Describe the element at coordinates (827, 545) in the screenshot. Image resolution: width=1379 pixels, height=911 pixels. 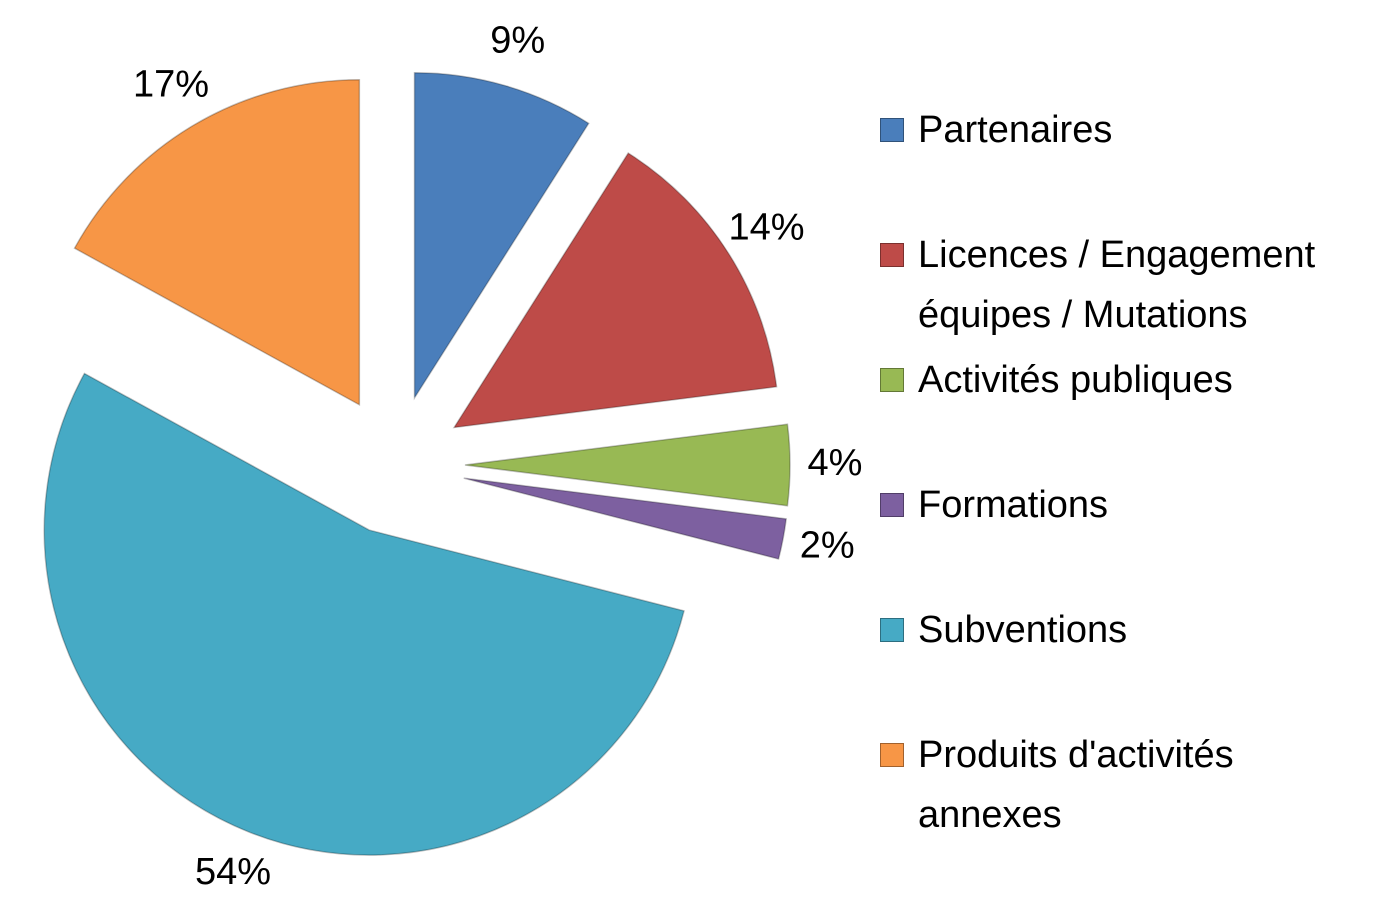
I see `data-label: 2%` at that location.